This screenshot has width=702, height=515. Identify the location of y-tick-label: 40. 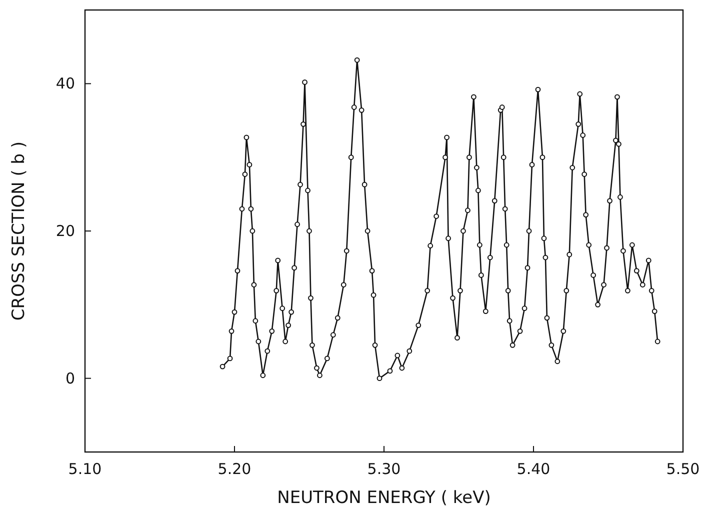
(65, 83).